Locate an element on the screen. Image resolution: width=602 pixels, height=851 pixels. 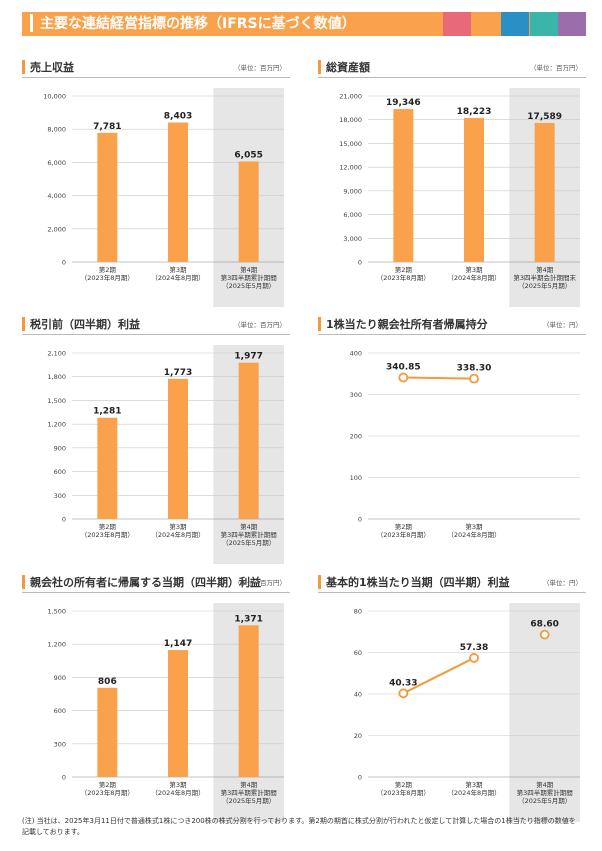
y-tick-label: 2,100 is located at coordinates (56, 354).